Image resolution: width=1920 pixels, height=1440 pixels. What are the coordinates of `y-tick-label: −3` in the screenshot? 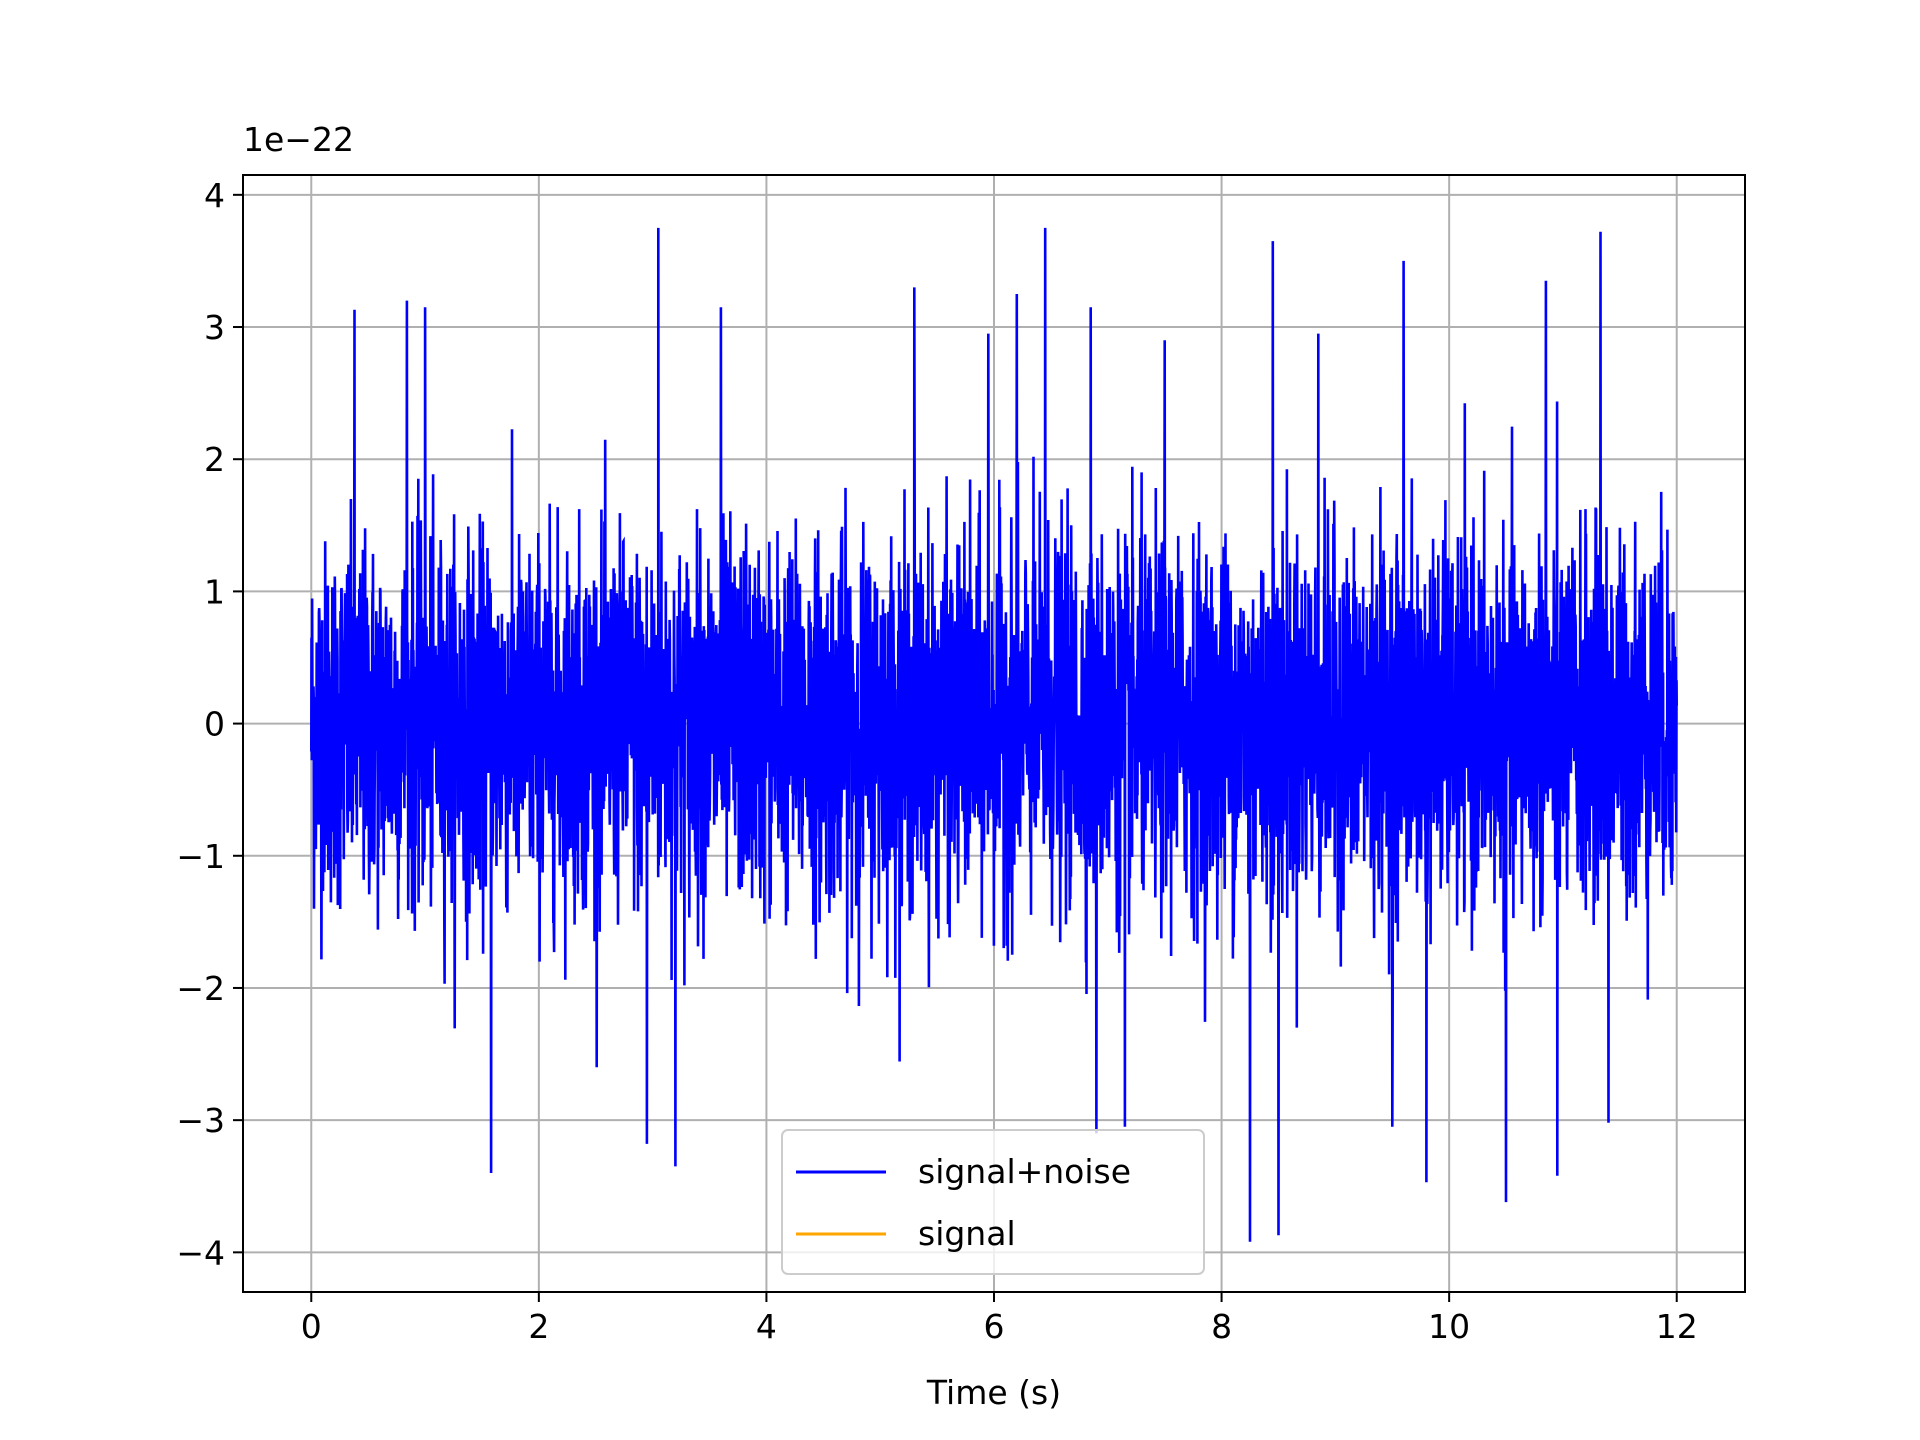 It's located at (200, 1120).